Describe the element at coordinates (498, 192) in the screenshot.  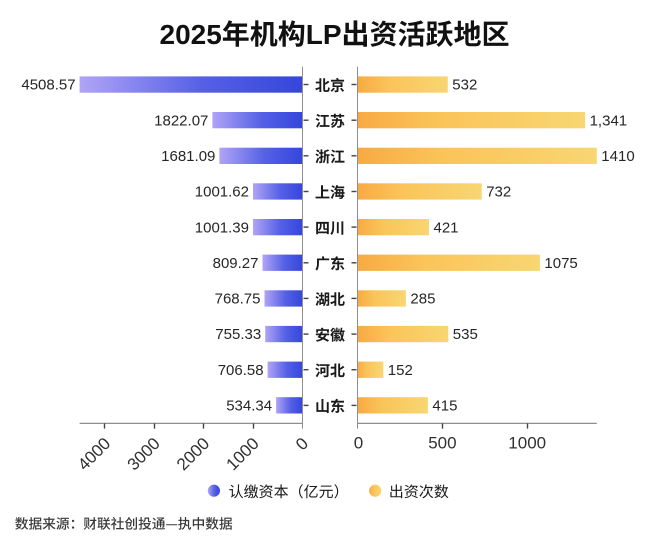
I see `svg-text: 732` at that location.